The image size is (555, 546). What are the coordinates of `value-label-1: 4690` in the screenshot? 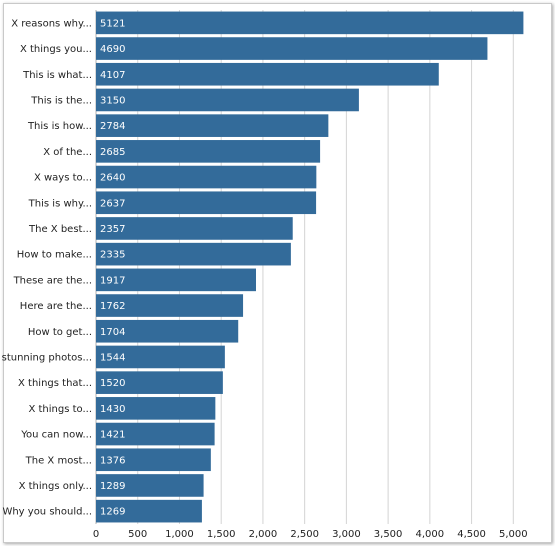 It's located at (112, 49).